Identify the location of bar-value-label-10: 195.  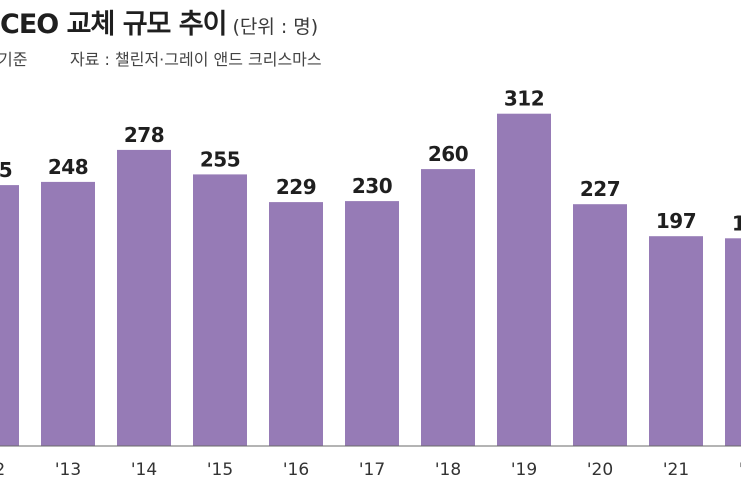
(736, 223).